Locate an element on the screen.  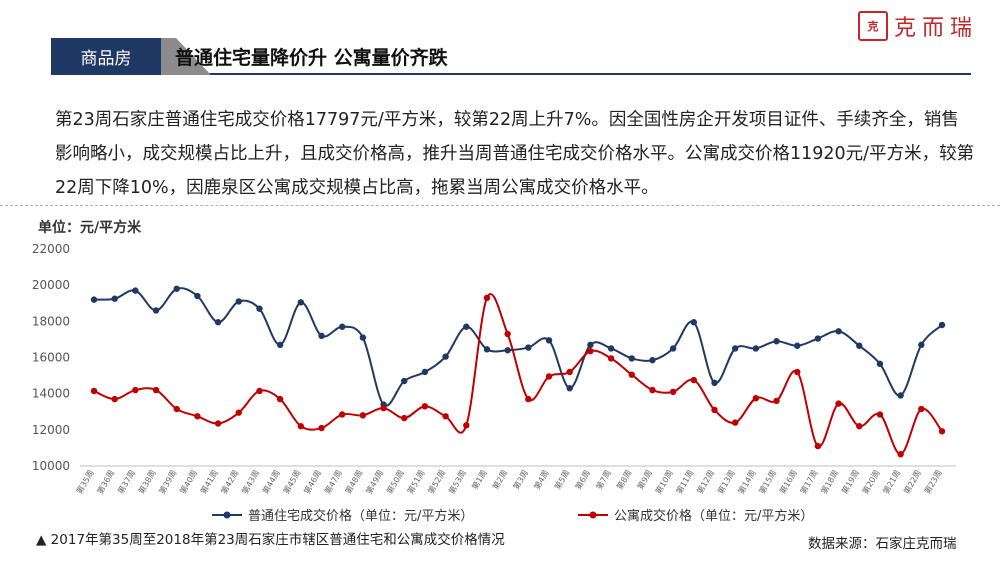
y-tick-label: 22000 is located at coordinates (51, 249).